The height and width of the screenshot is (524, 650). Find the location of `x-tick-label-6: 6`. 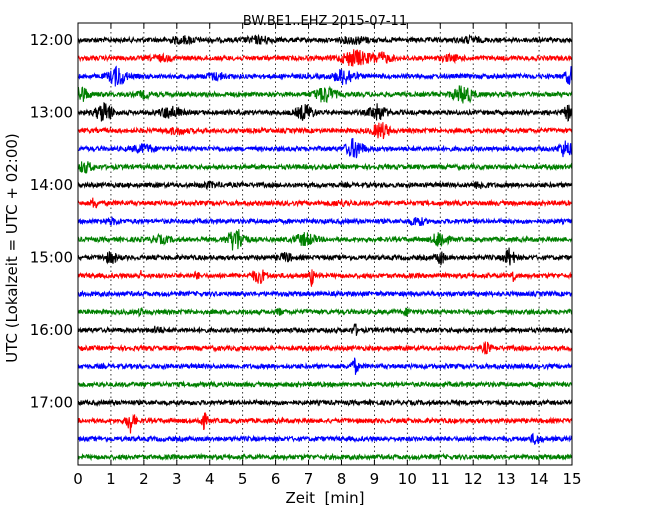

x-tick-label-6: 6 is located at coordinates (276, 479).